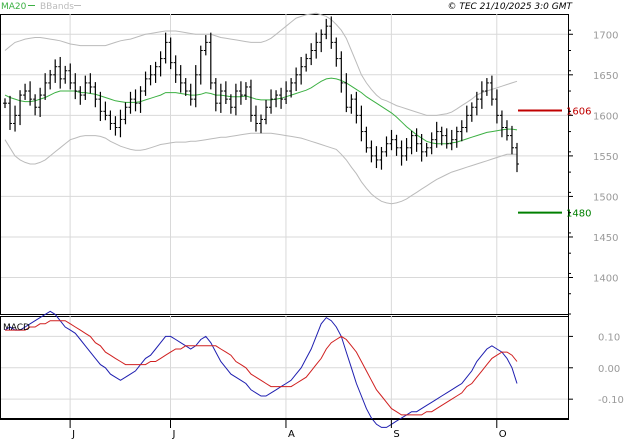 The height and width of the screenshot is (440, 627). Describe the element at coordinates (260, 168) in the screenshot. I see `bbands-lower-line` at that location.